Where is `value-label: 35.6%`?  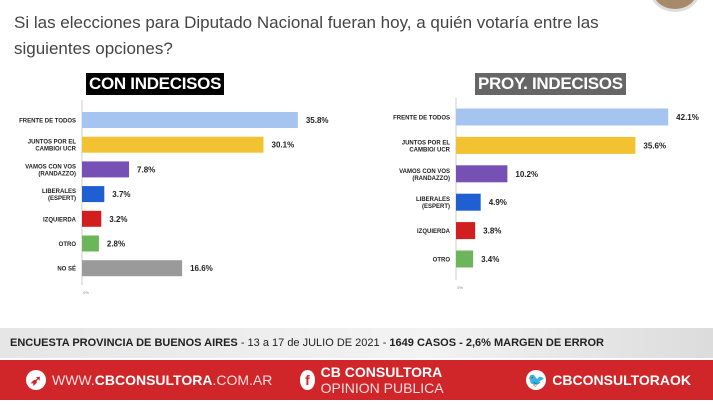 value-label: 35.6% is located at coordinates (654, 145).